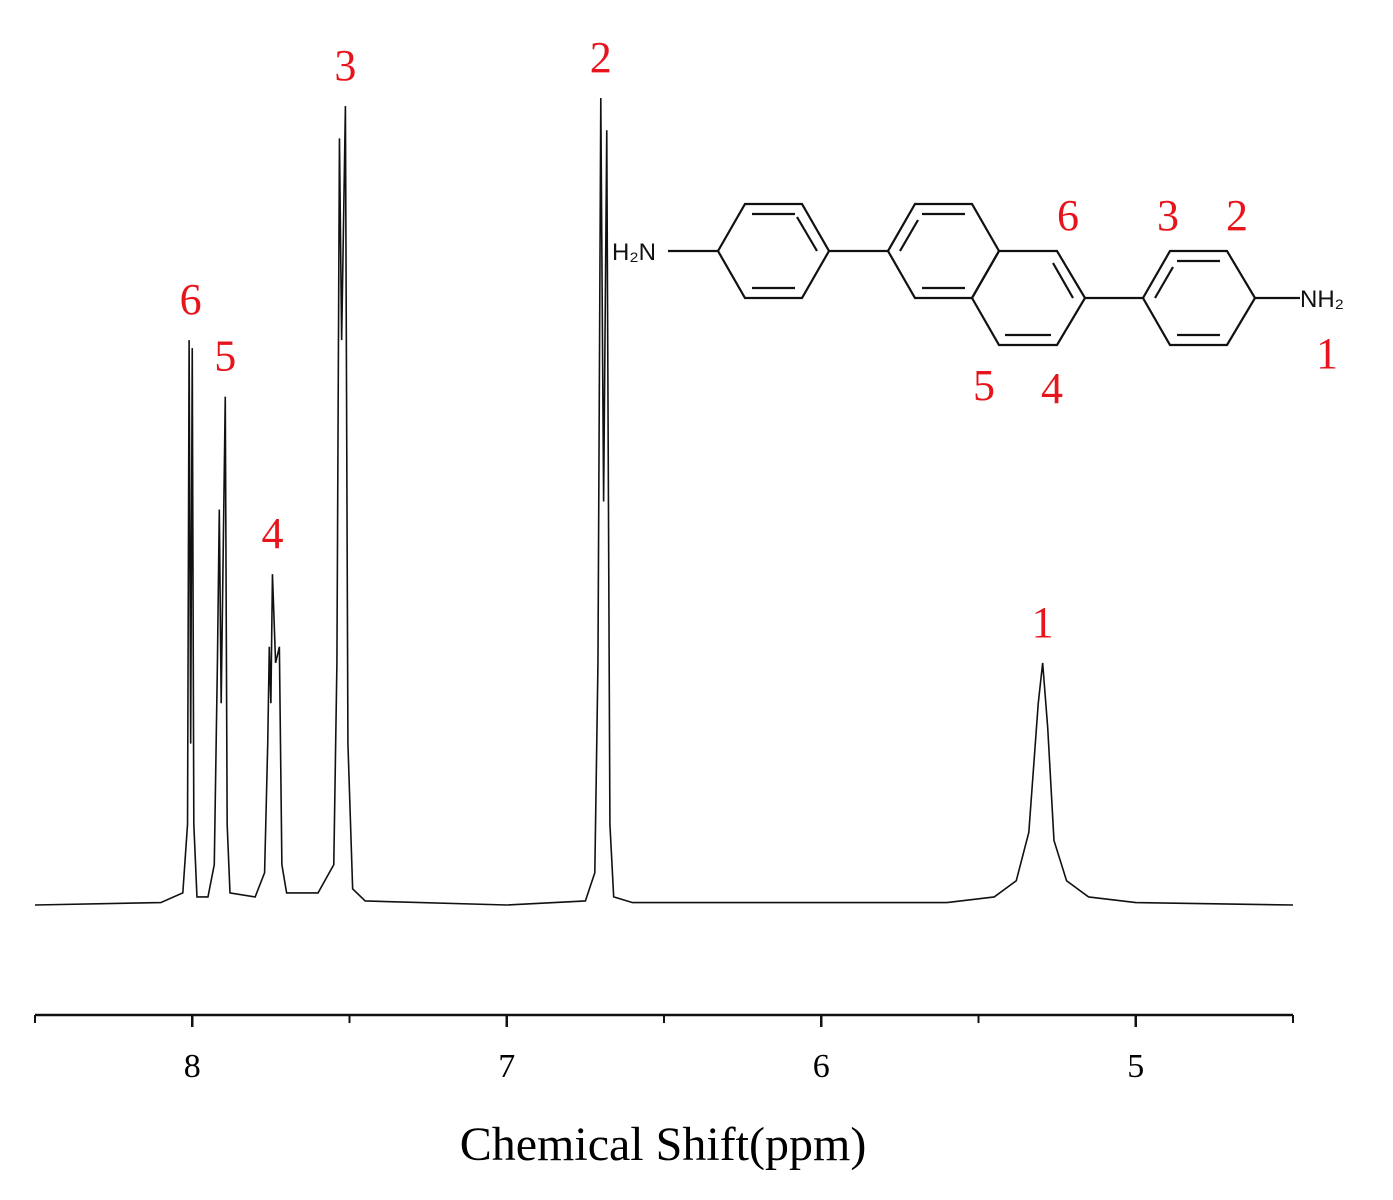  I want to click on peak-label: 2, so click(601, 57).